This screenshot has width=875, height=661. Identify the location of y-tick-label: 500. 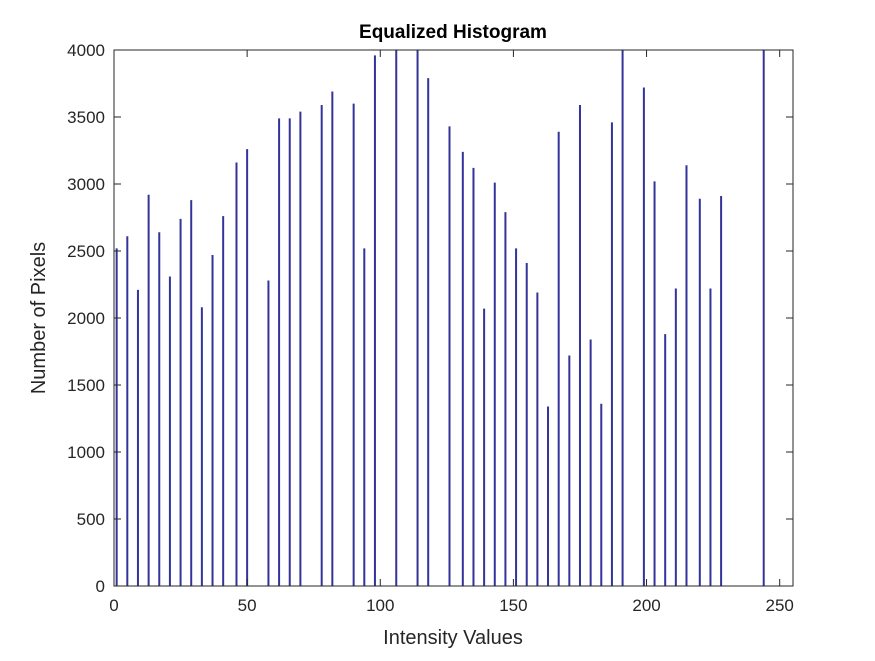
(91, 519).